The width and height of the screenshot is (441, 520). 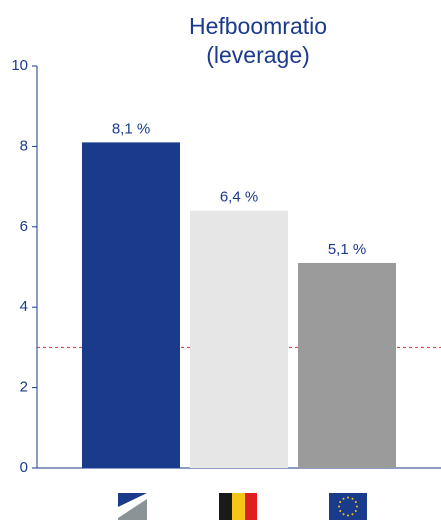 I want to click on belgium-flag-icon, so click(x=238, y=506).